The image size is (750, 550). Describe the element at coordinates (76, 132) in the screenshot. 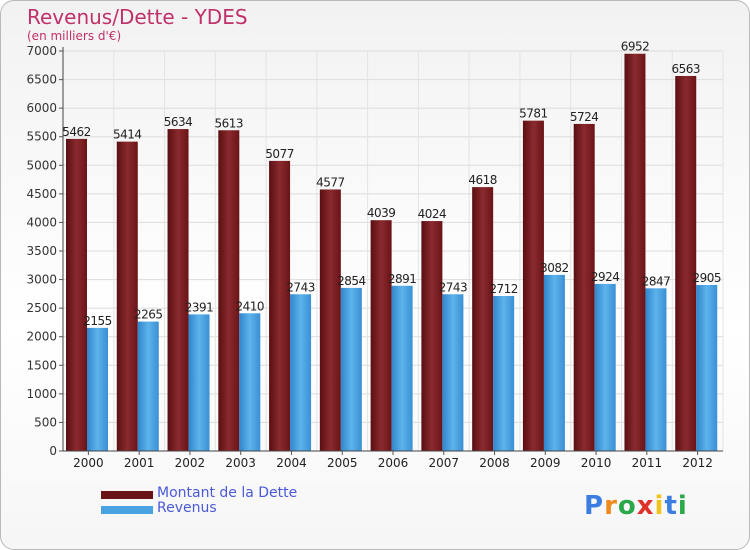

I see `data-label-debt: 5462` at that location.